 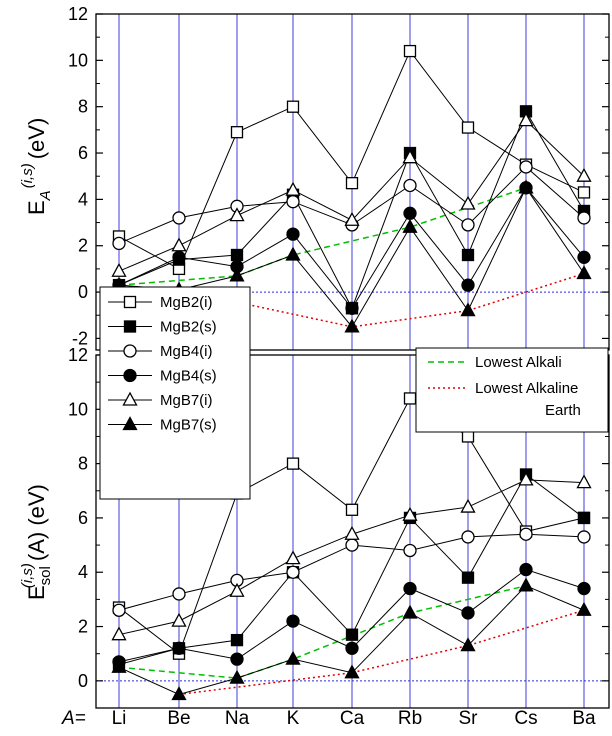 I want to click on point-mgb7-i-sr, so click(x=468, y=505).